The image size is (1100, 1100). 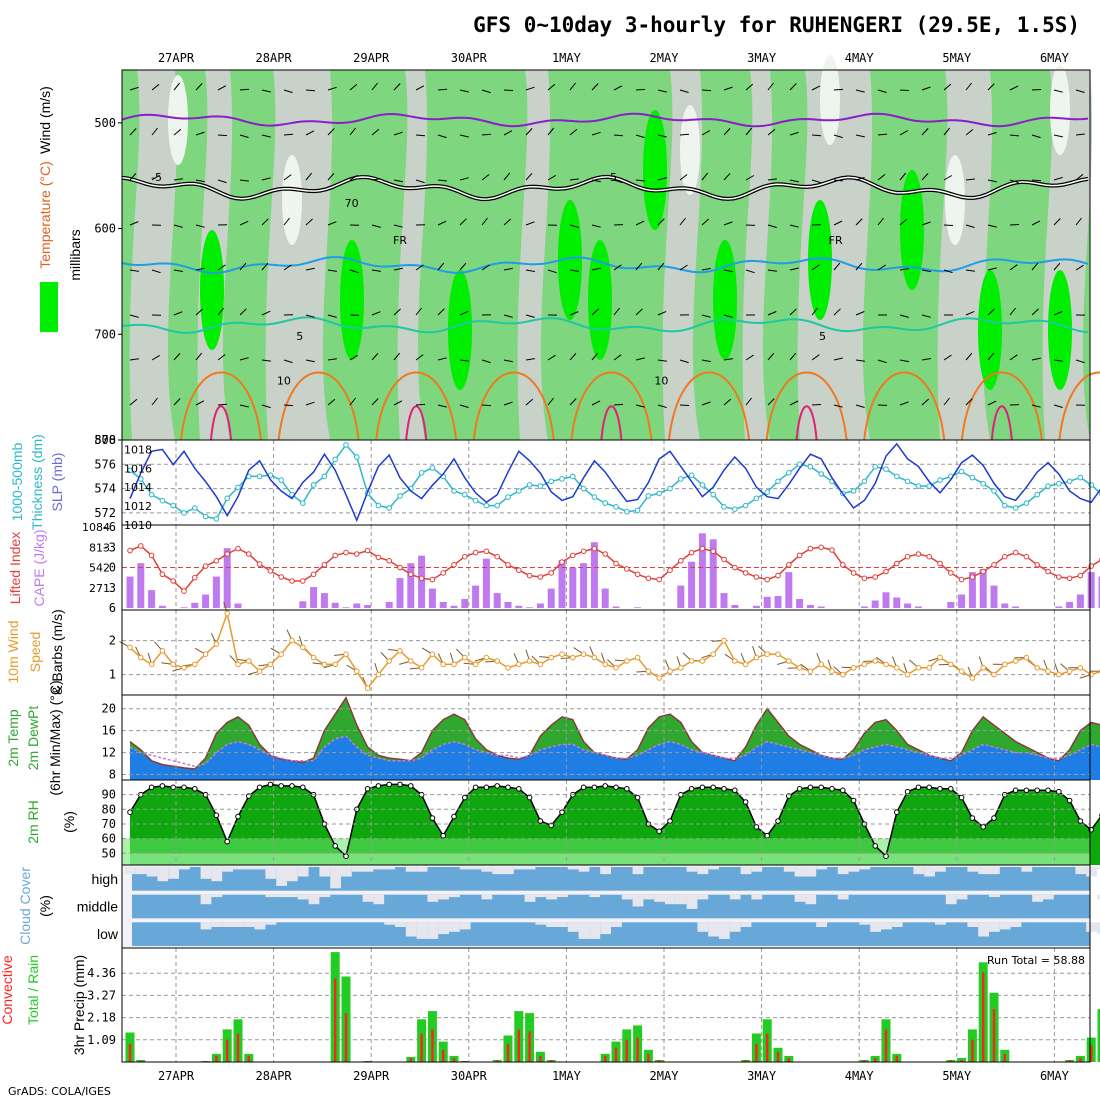 What do you see at coordinates (49, 307) in the screenshot?
I see `rh-legend-swatch` at bounding box center [49, 307].